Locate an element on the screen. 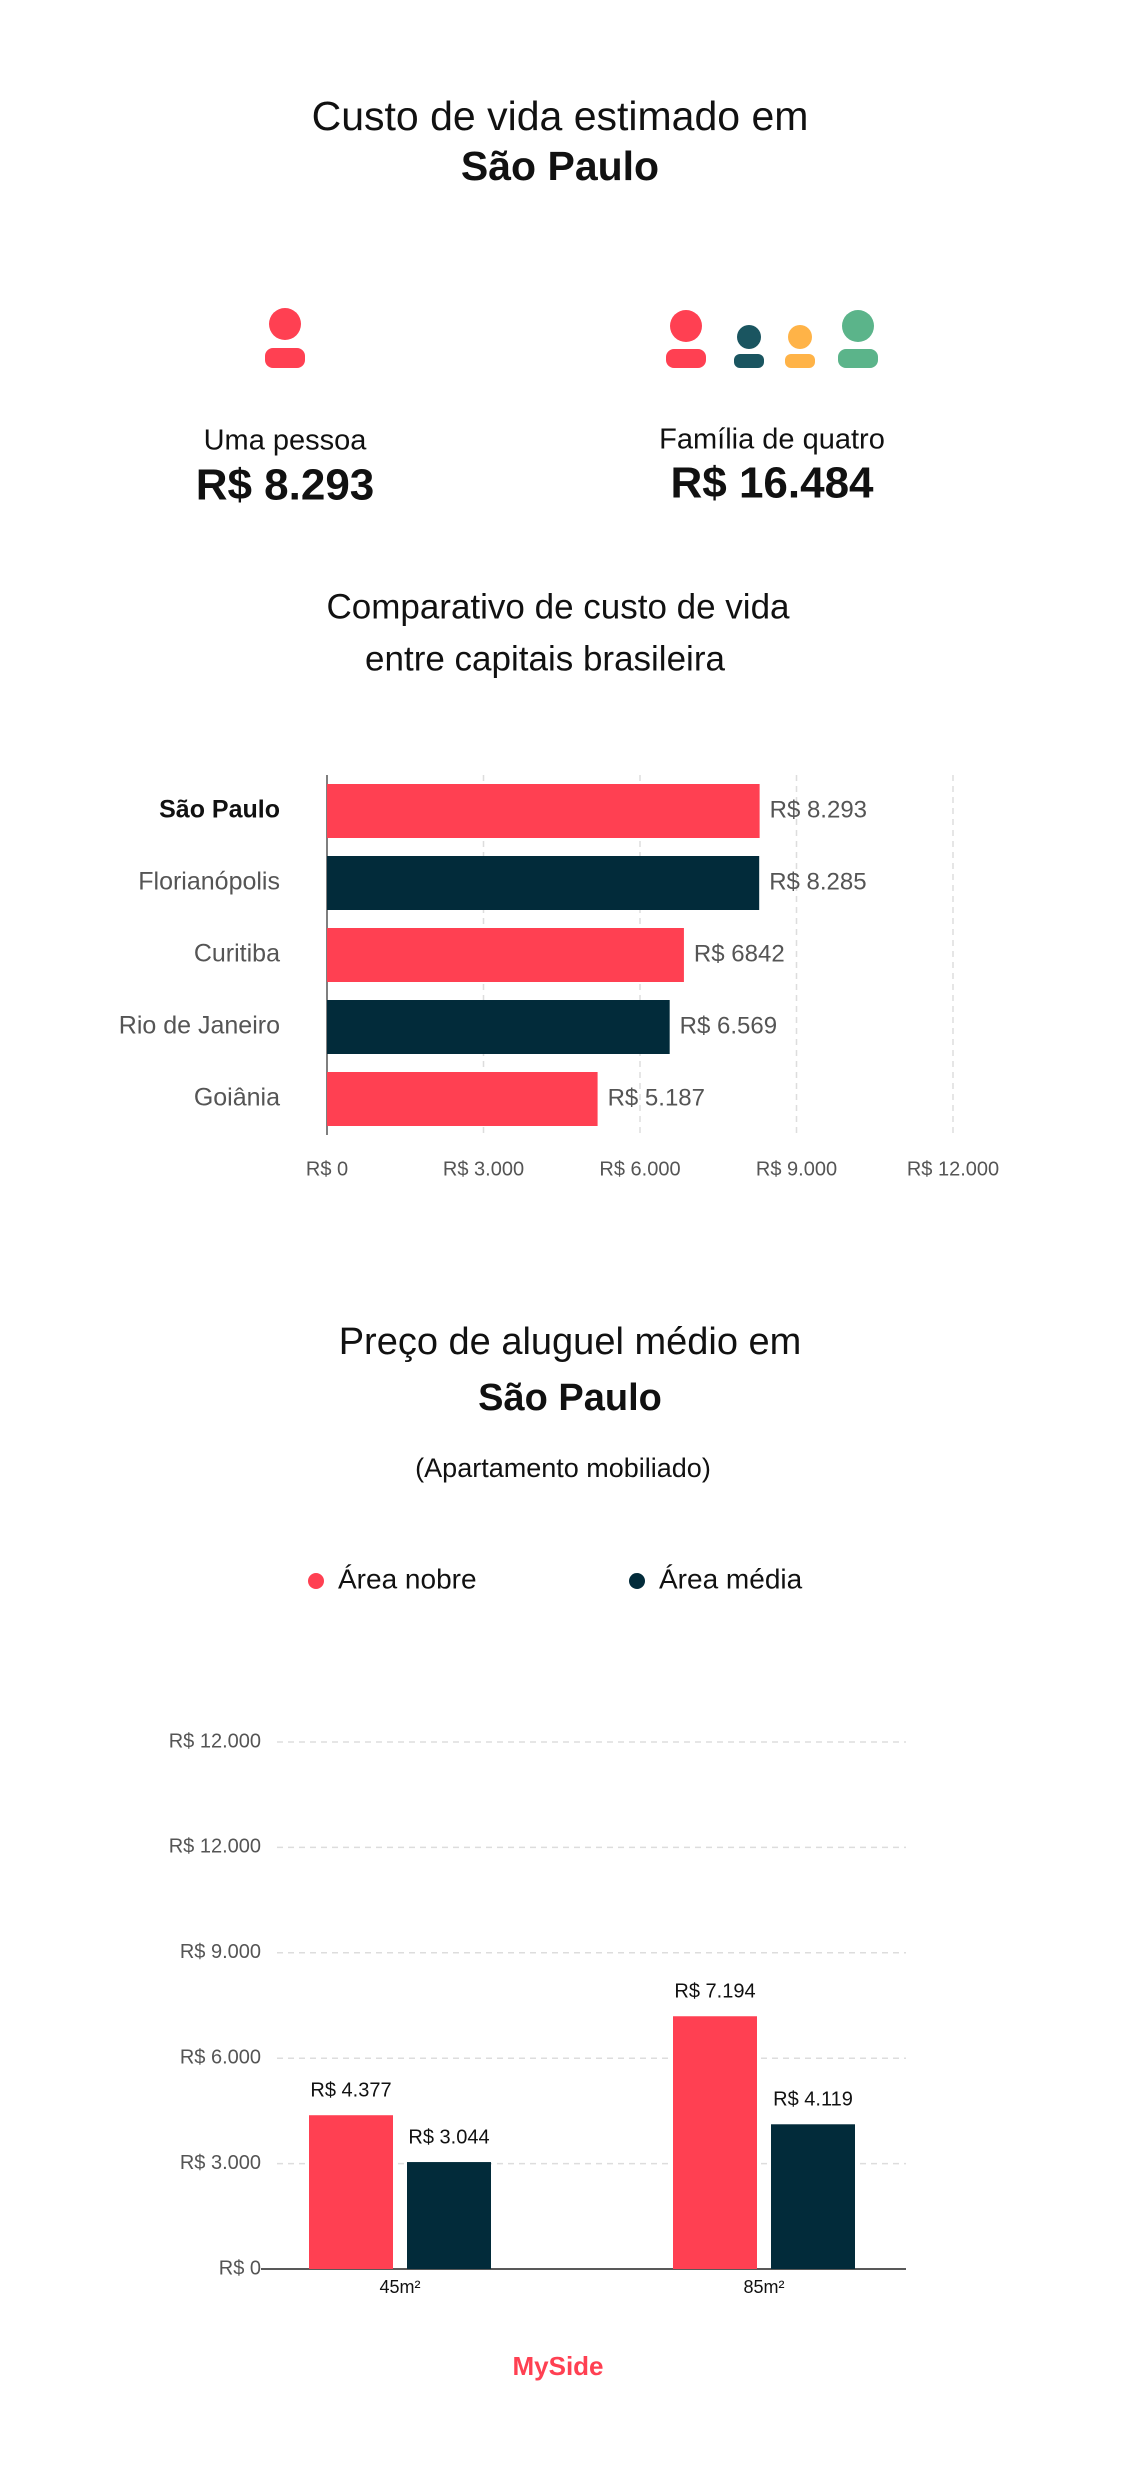 The height and width of the screenshot is (2478, 1121). x-tick-label: 85m² is located at coordinates (763, 2287).